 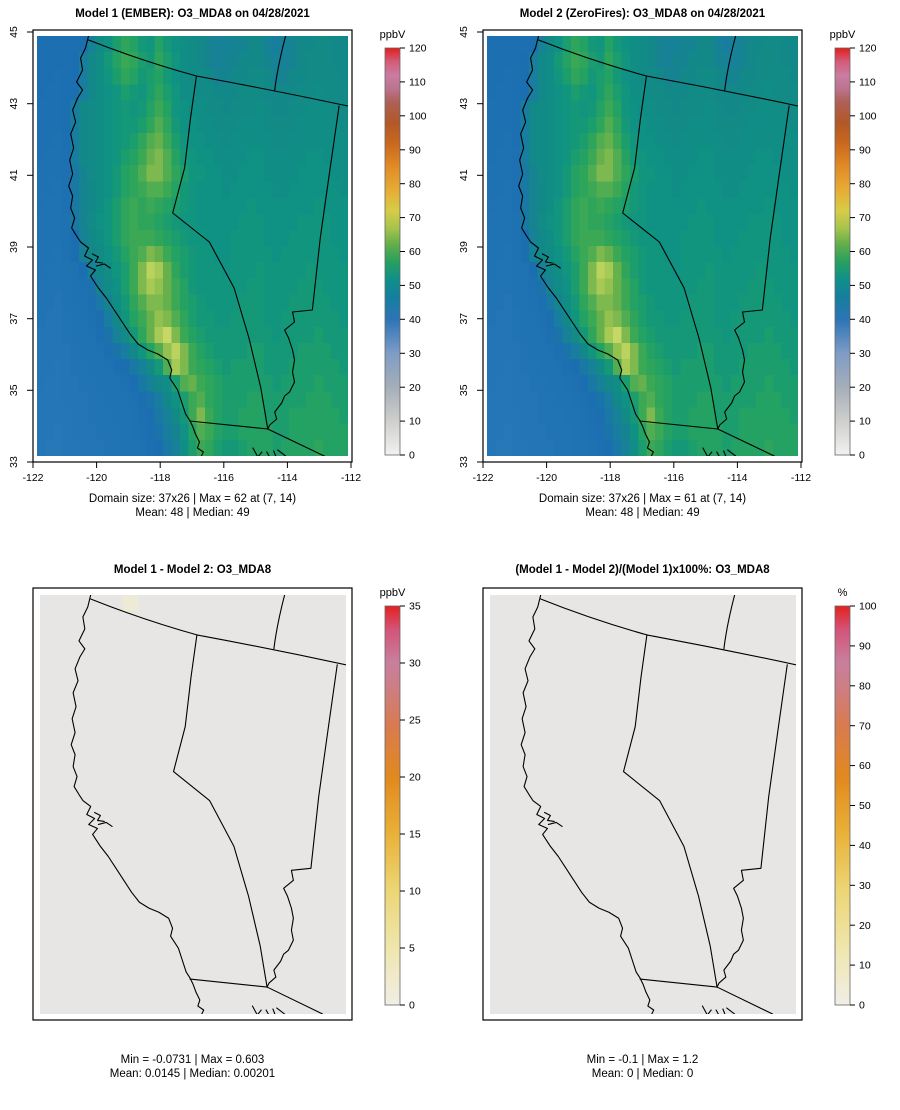 What do you see at coordinates (192, 570) in the screenshot?
I see `panel-title: Model 1 - Model 2: O3_MDA8` at bounding box center [192, 570].